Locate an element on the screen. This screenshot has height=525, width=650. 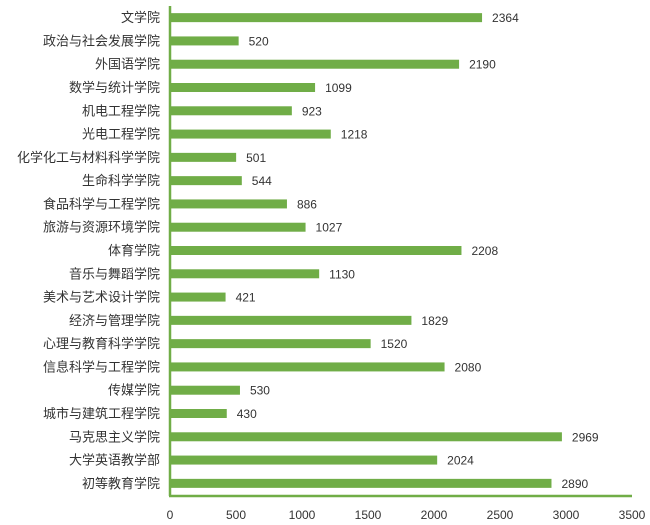
category-label: 初等教育学院 is located at coordinates (121, 484).